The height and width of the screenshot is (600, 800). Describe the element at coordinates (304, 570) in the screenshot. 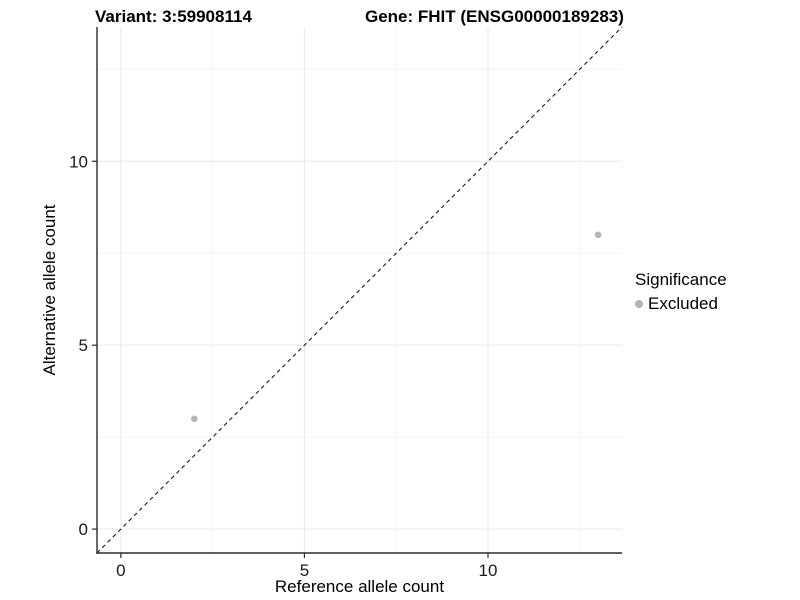

I see `x-tick-label: 5` at that location.